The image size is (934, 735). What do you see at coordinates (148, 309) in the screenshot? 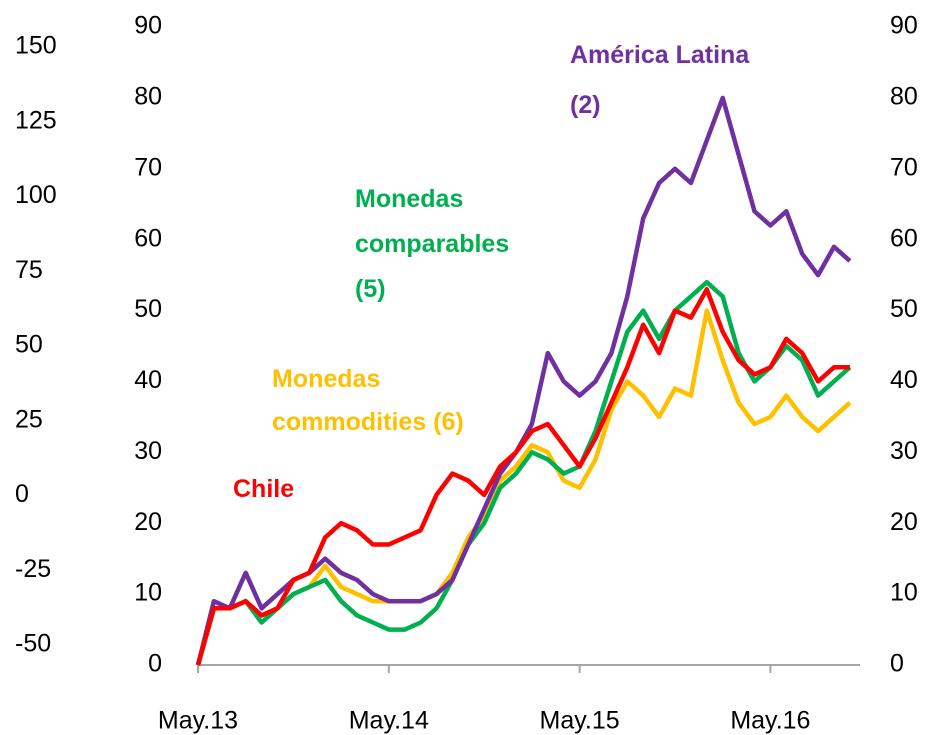
I see `y-tick-label: 50` at bounding box center [148, 309].